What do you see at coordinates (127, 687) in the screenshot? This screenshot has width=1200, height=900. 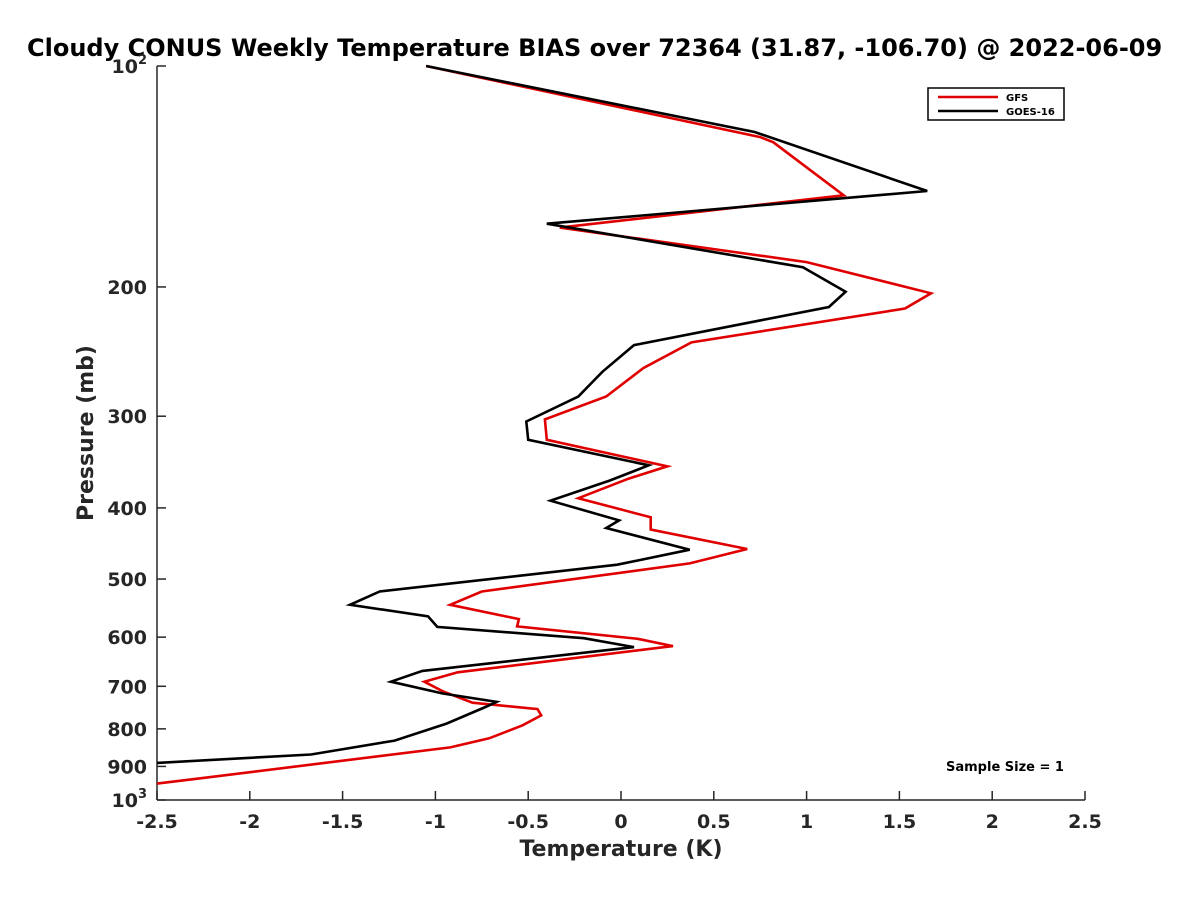 I see `y-tick-label: 700` at bounding box center [127, 687].